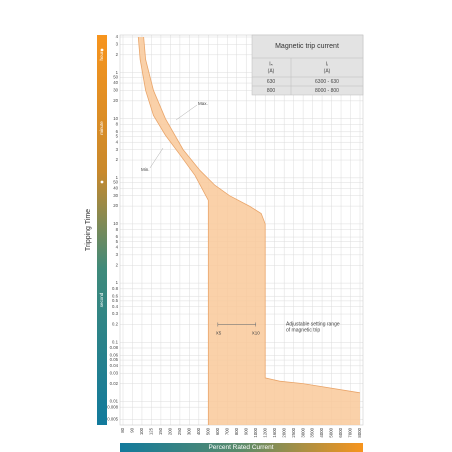  What do you see at coordinates (114, 359) in the screenshot?
I see `y-tick-label: 0.05` at bounding box center [114, 359].